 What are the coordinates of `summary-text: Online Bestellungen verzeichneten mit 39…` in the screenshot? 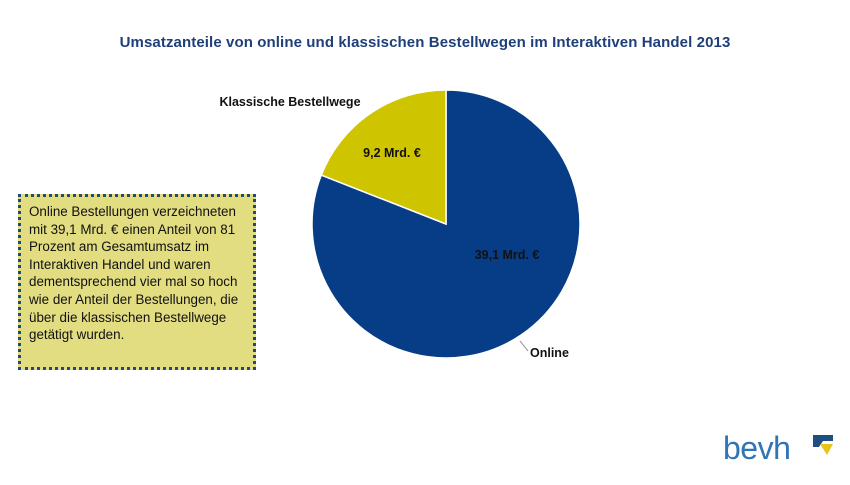 It's located at (134, 273).